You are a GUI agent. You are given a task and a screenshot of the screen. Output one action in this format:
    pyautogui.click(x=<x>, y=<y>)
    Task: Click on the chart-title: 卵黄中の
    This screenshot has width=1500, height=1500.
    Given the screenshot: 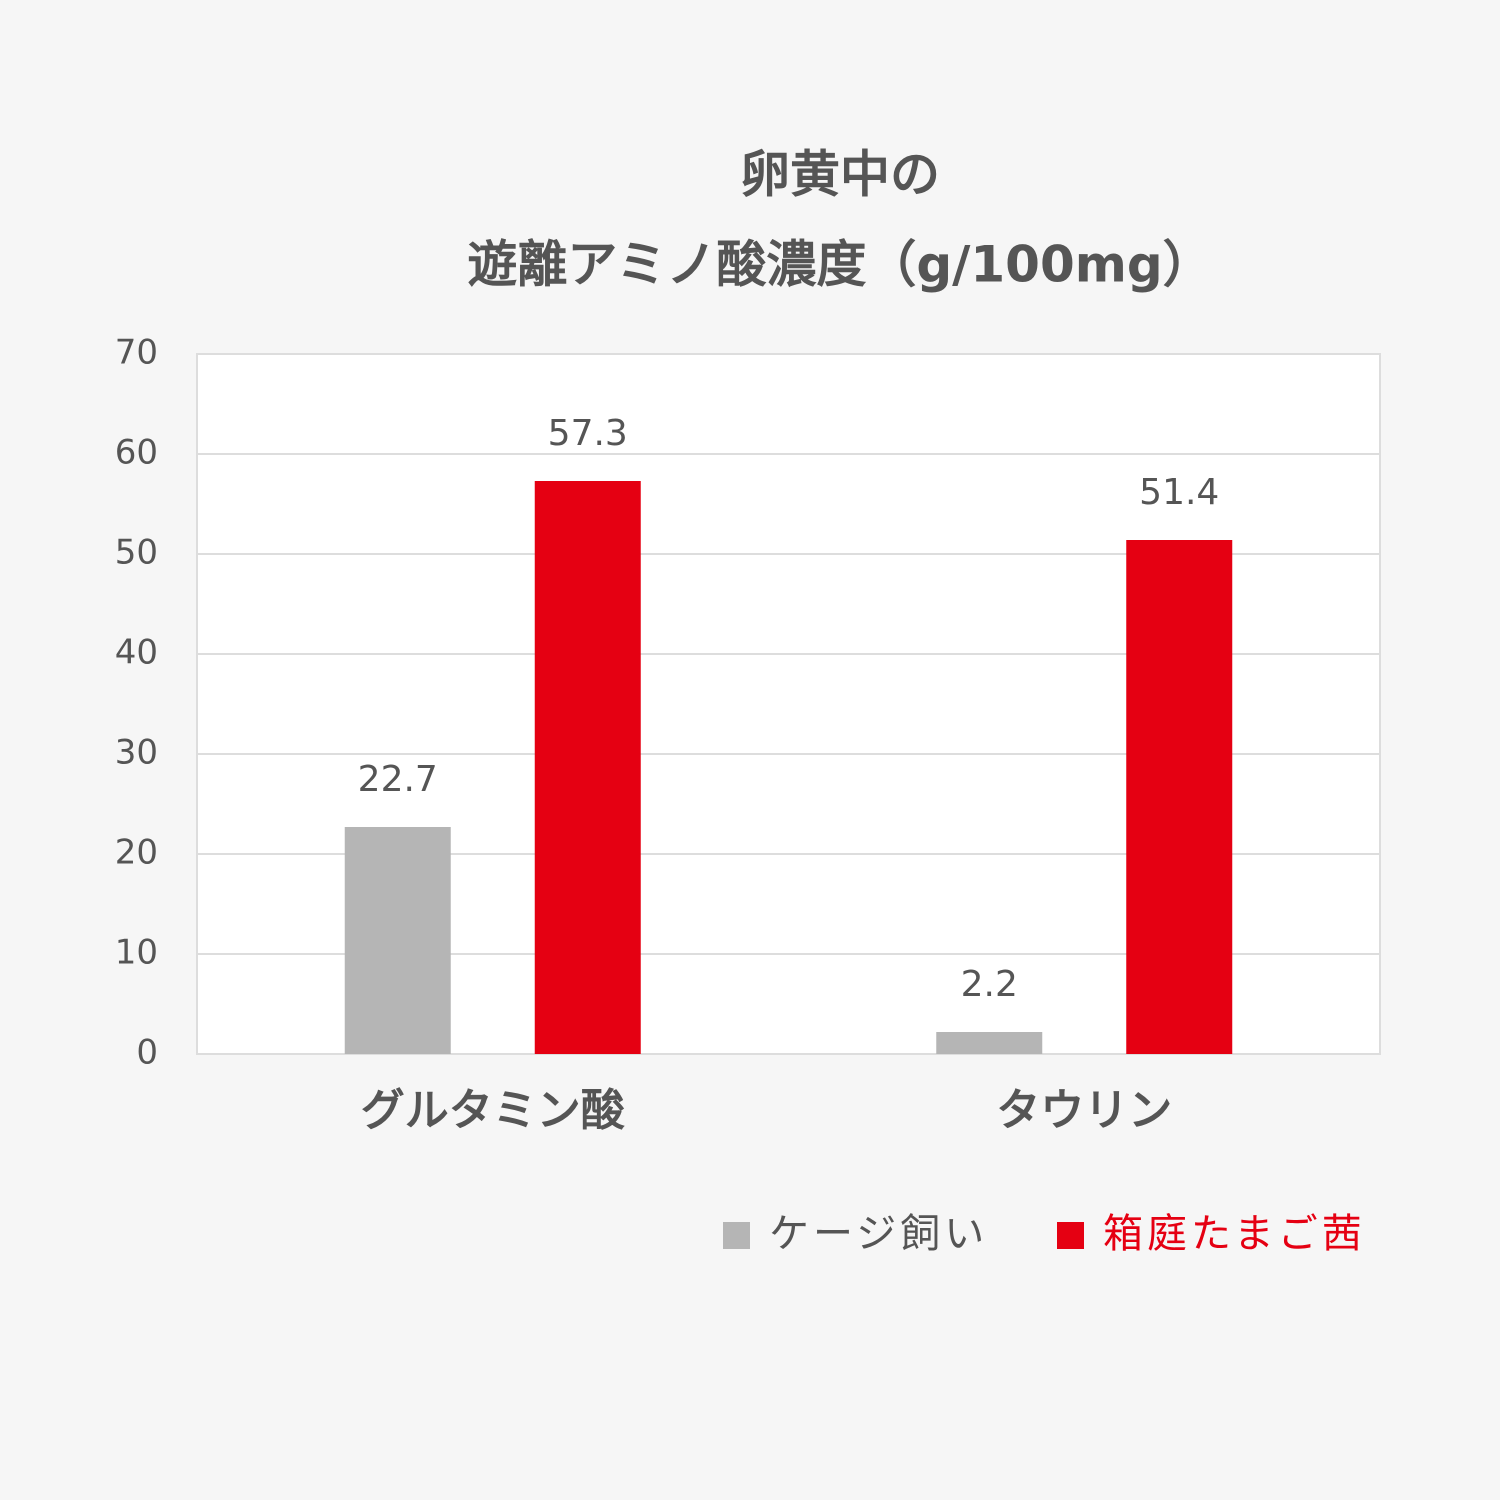 What is the action you would take?
    pyautogui.click(x=840, y=175)
    